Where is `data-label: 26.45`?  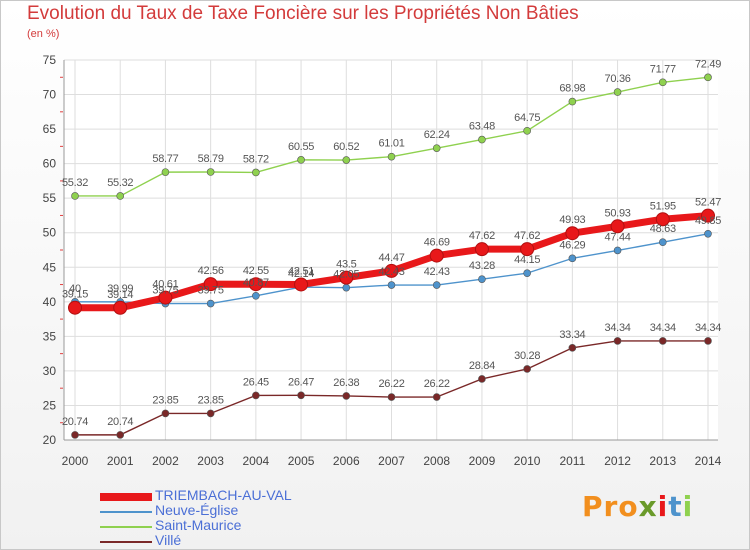 data-label: 26.45 is located at coordinates (256, 382).